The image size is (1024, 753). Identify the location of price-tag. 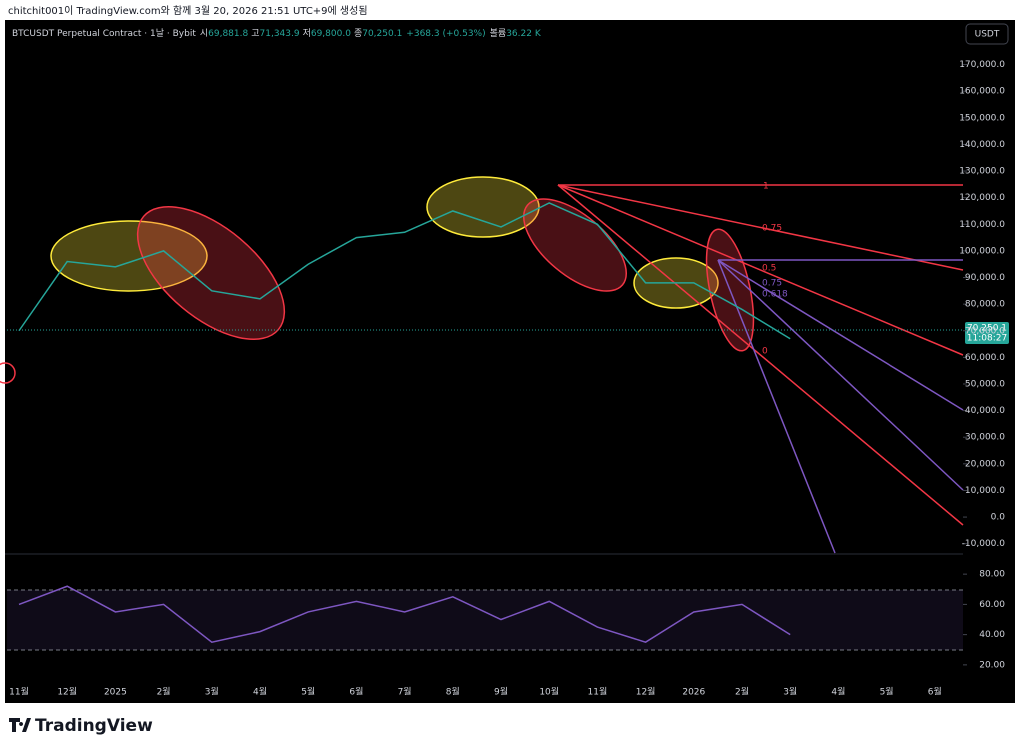
(987, 333).